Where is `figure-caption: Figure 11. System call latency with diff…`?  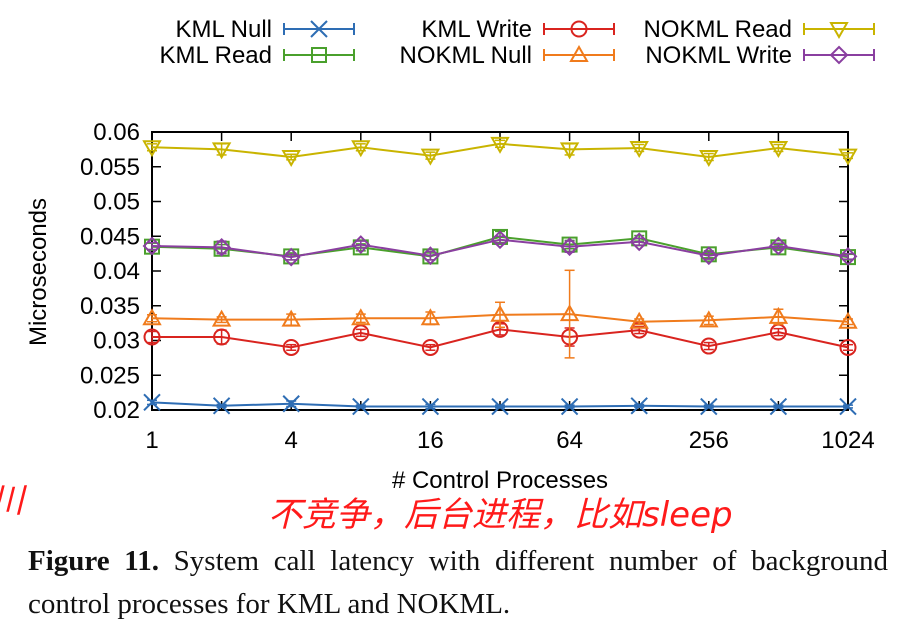
figure-caption: Figure 11. System call latency with diff… is located at coordinates (458, 583).